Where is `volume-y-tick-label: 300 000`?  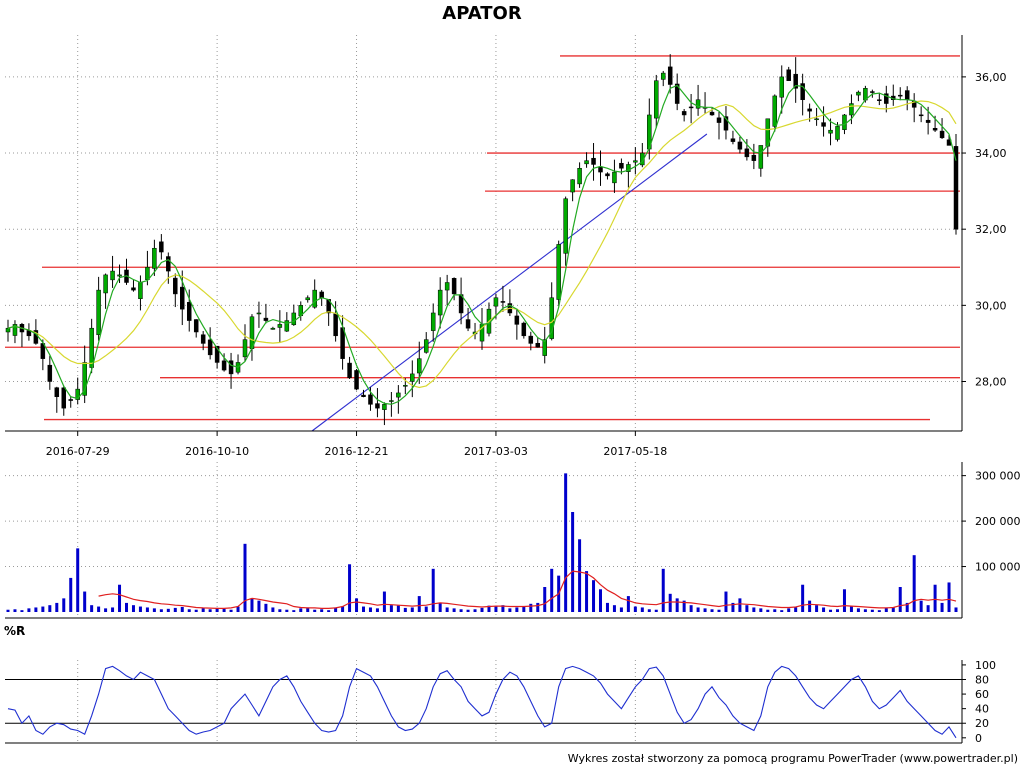
volume-y-tick-label: 300 000 is located at coordinates (998, 476).